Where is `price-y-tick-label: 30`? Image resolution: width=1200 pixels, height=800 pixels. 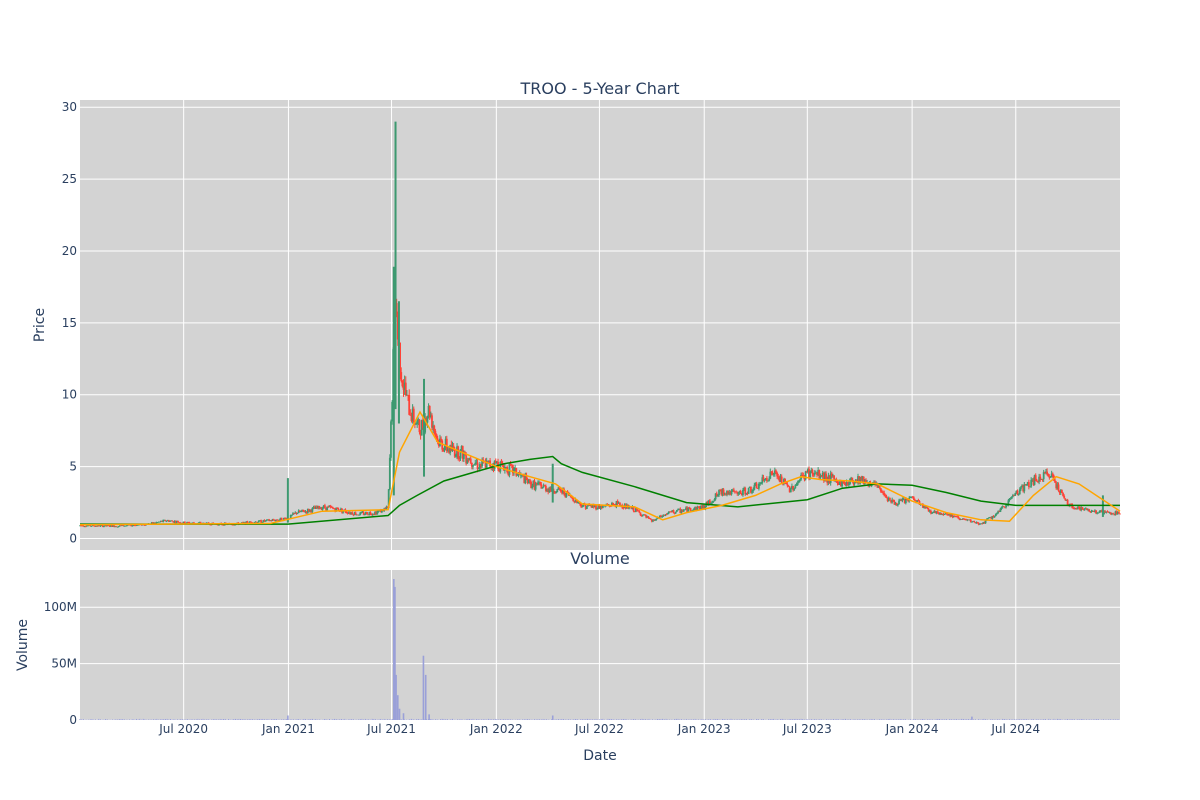 price-y-tick-label: 30 is located at coordinates (69, 107).